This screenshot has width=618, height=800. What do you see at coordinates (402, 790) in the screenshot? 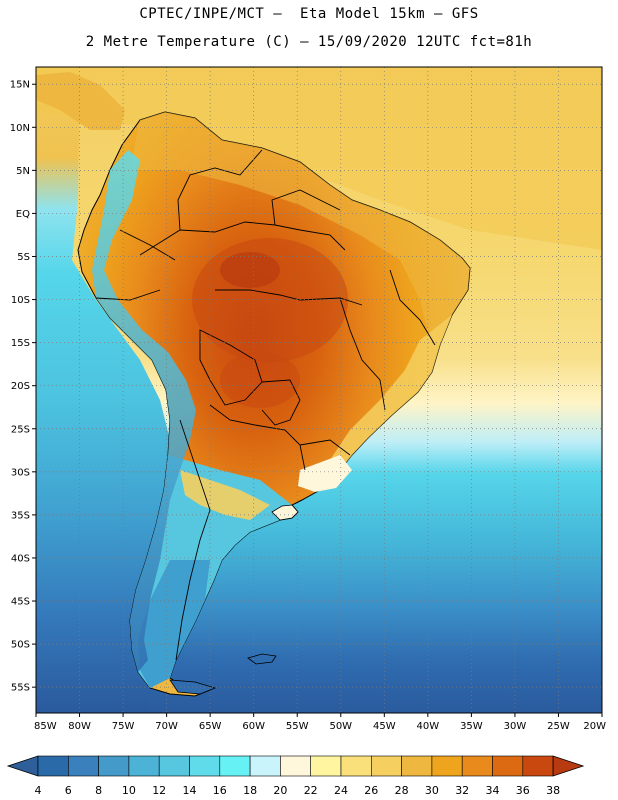
I see `colorbar-label: 28` at bounding box center [402, 790].